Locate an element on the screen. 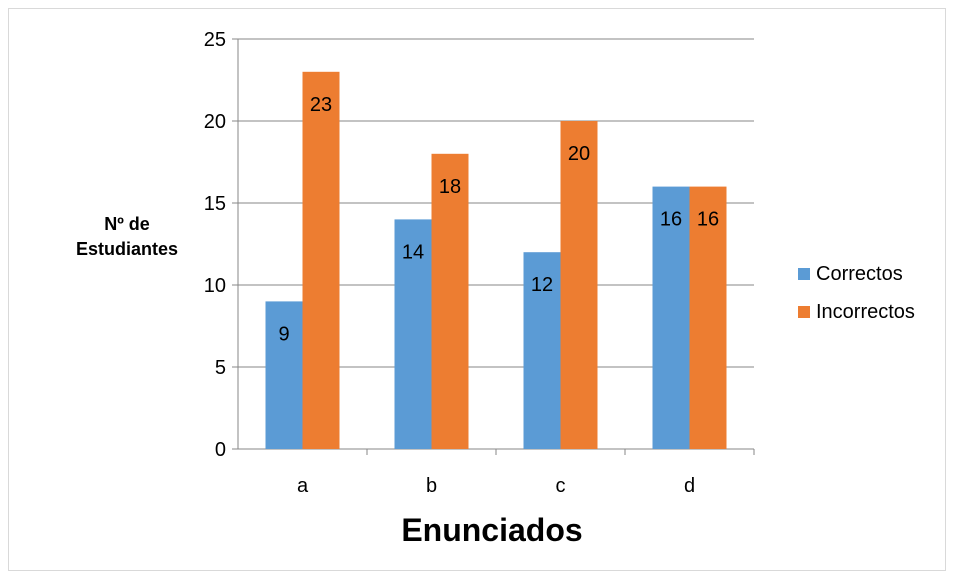 Image resolution: width=956 pixels, height=579 pixels. data-label: 18 is located at coordinates (450, 187).